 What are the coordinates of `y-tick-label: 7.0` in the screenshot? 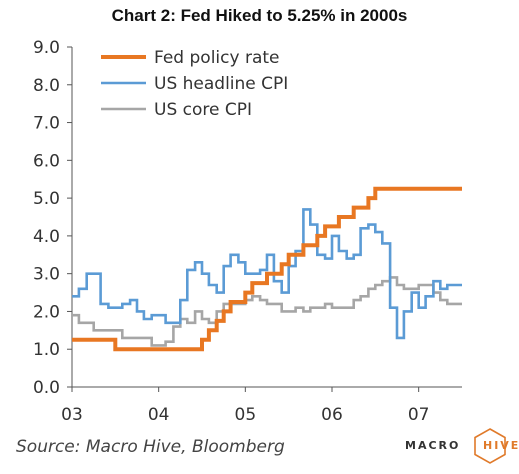 It's located at (46, 124).